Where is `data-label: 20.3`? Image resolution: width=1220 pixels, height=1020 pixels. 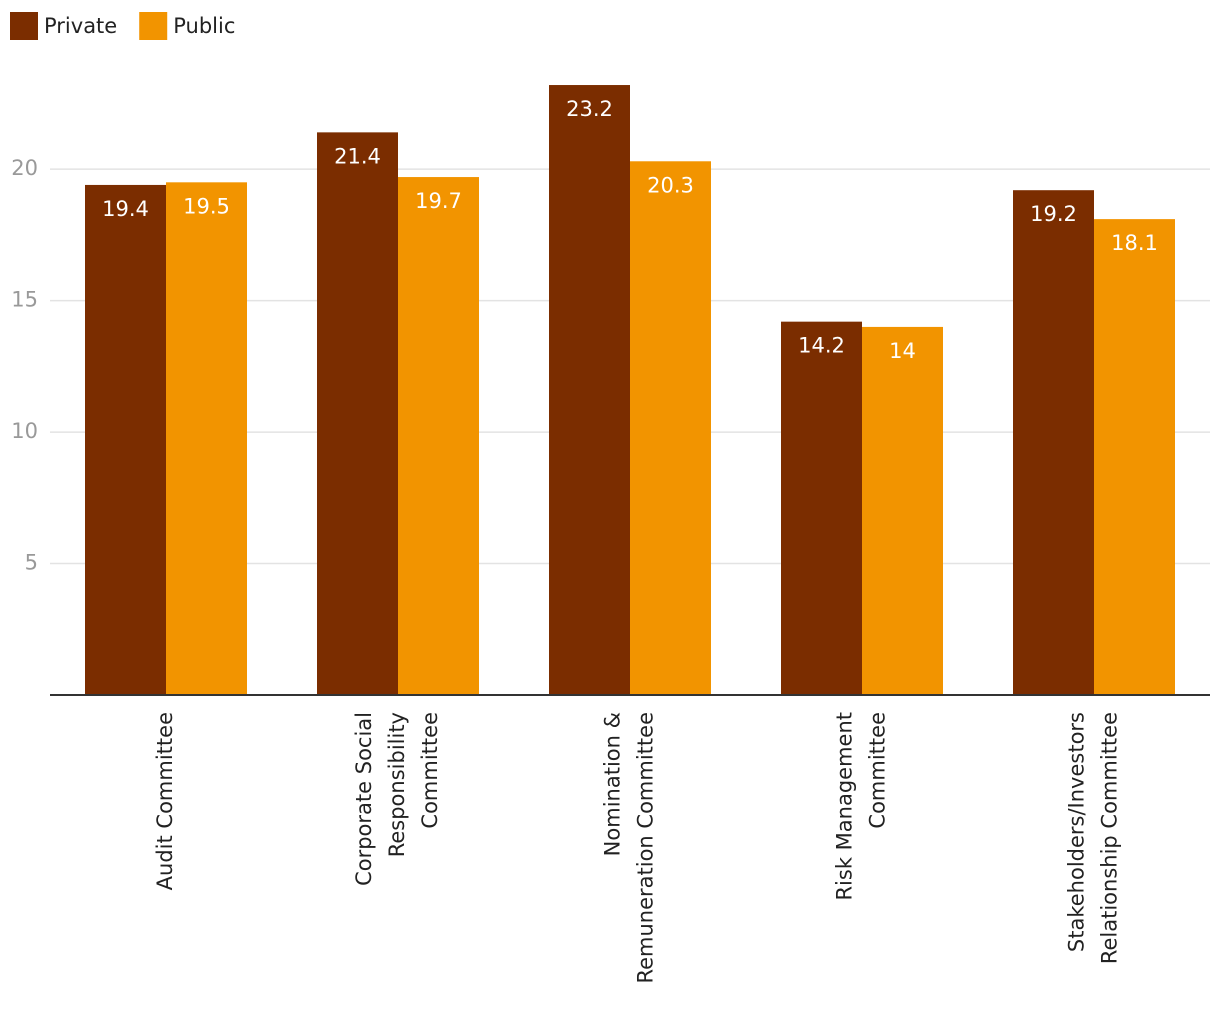
data-label: 20.3 is located at coordinates (670, 185).